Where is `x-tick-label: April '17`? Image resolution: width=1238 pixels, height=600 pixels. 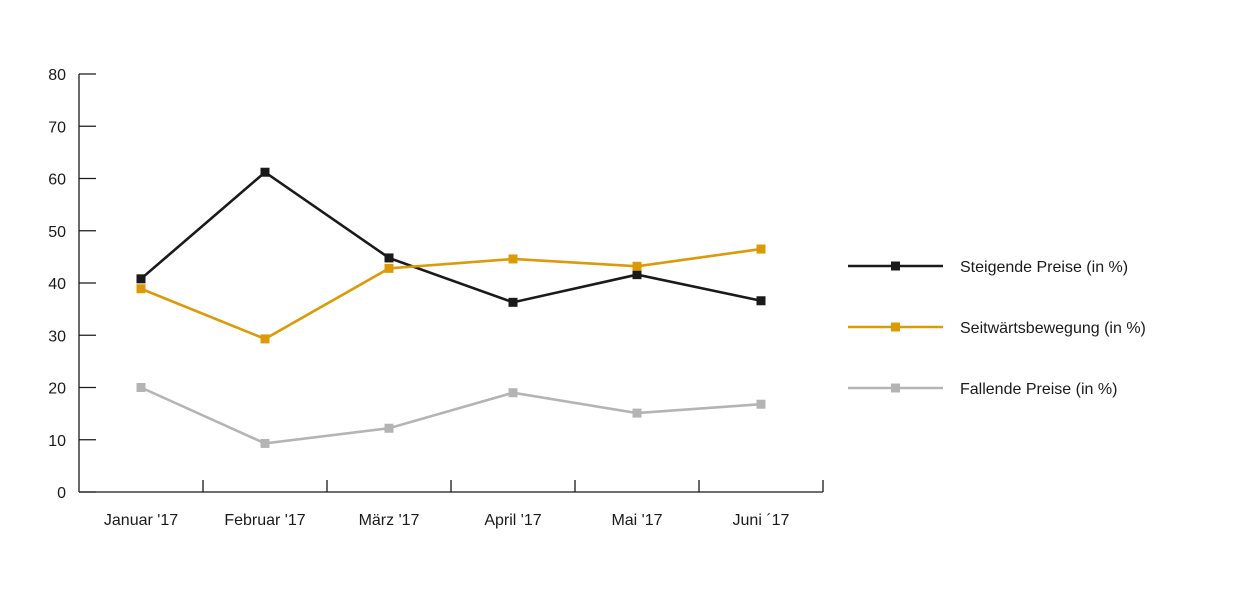
x-tick-label: April '17 is located at coordinates (512, 520).